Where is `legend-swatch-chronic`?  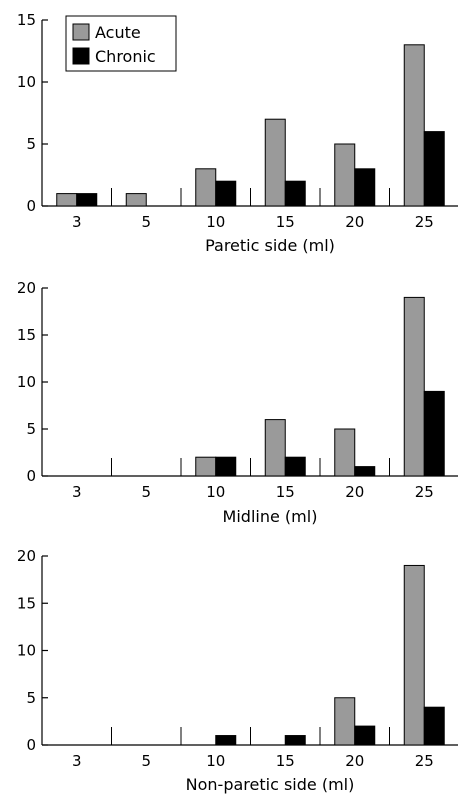 legend-swatch-chronic is located at coordinates (81, 56).